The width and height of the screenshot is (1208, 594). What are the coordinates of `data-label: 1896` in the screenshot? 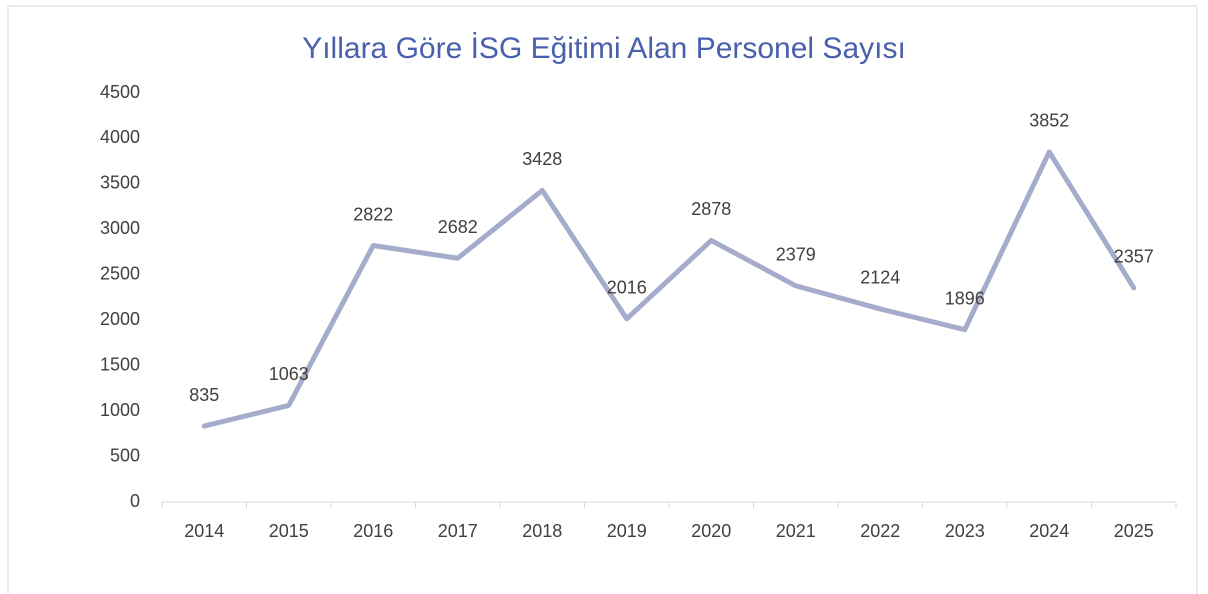 It's located at (965, 298).